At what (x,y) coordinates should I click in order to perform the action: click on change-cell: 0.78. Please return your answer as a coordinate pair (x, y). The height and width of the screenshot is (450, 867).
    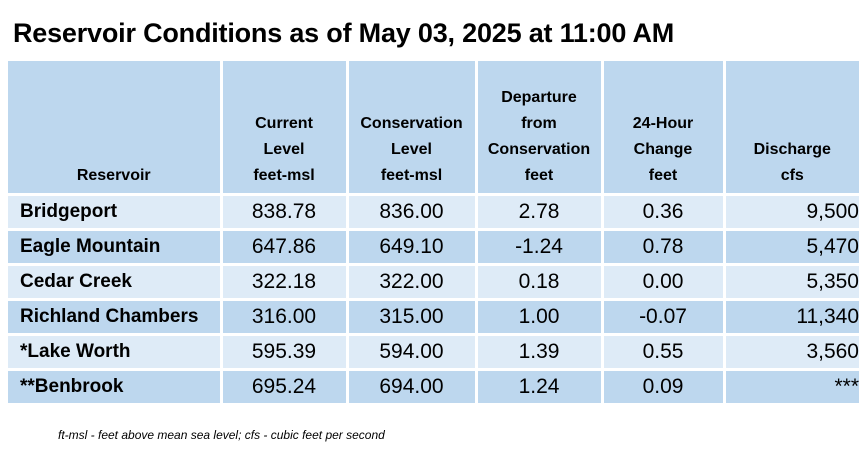
    Looking at the image, I should click on (662, 246).